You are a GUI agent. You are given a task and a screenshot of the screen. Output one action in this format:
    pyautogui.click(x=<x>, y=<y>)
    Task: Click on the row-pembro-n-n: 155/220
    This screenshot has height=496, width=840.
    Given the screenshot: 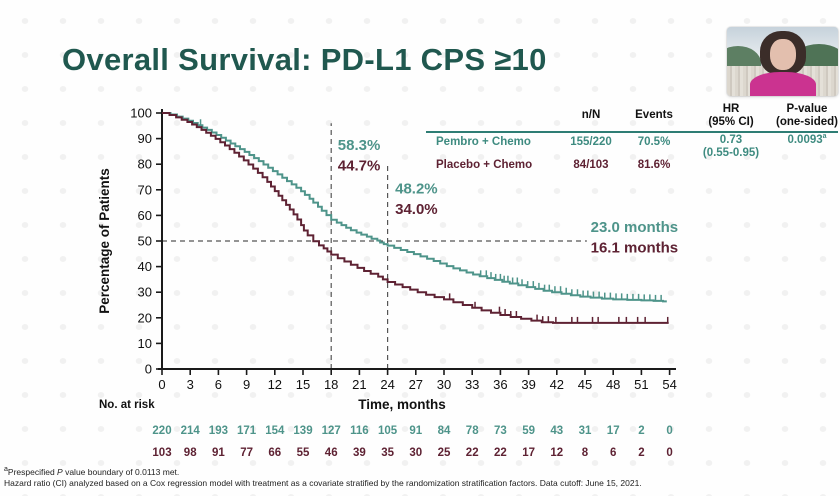 What is the action you would take?
    pyautogui.click(x=591, y=142)
    